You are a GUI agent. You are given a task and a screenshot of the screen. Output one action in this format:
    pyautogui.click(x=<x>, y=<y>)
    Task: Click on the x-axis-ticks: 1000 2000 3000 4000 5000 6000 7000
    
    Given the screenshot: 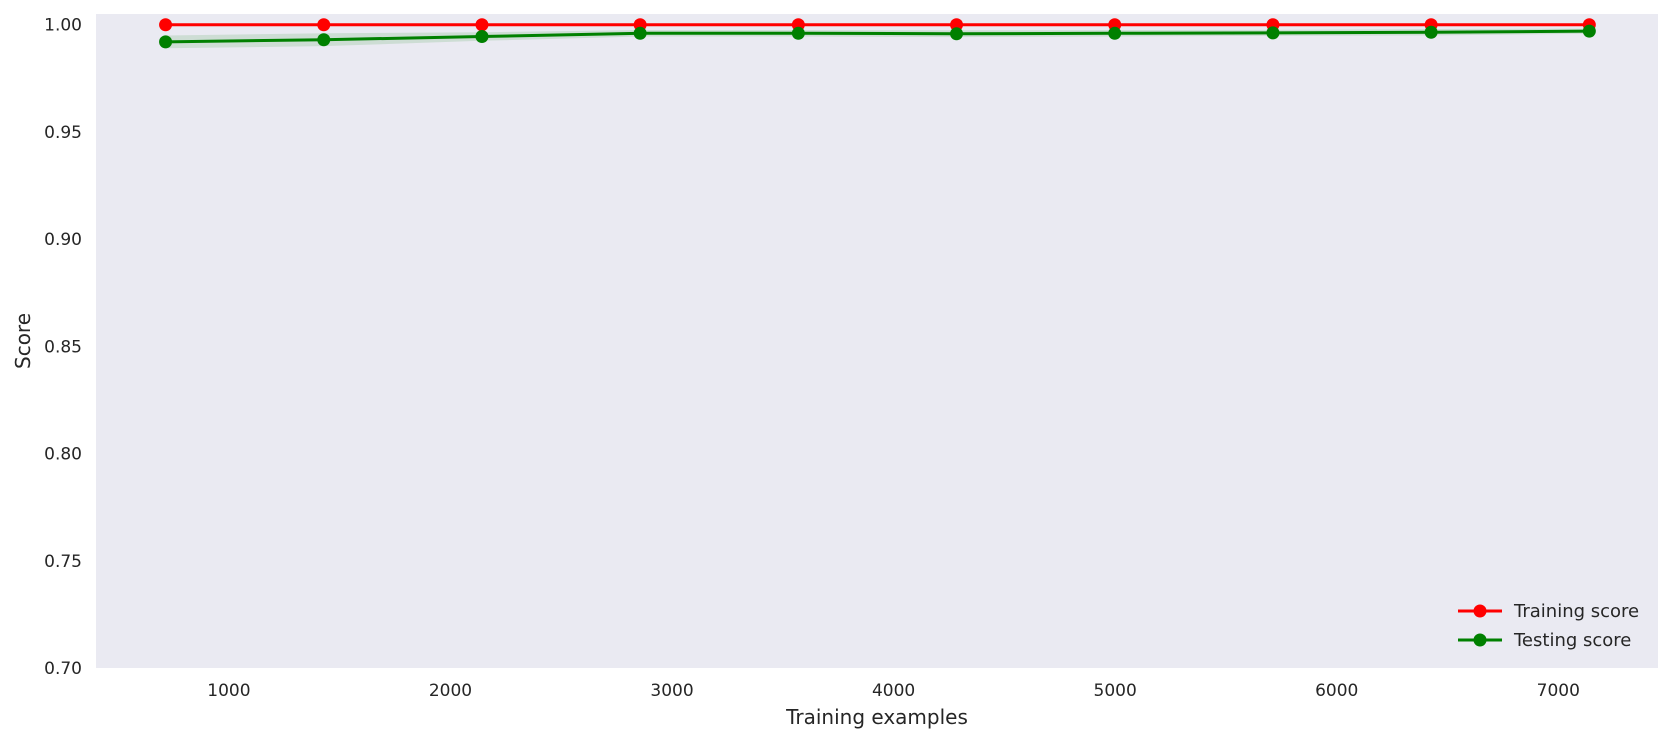 What is the action you would take?
    pyautogui.click(x=893, y=691)
    